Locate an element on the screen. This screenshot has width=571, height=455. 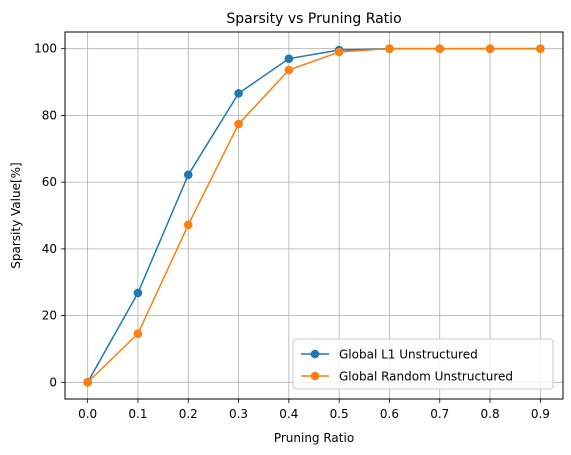
legend-box is located at coordinates (423, 364).